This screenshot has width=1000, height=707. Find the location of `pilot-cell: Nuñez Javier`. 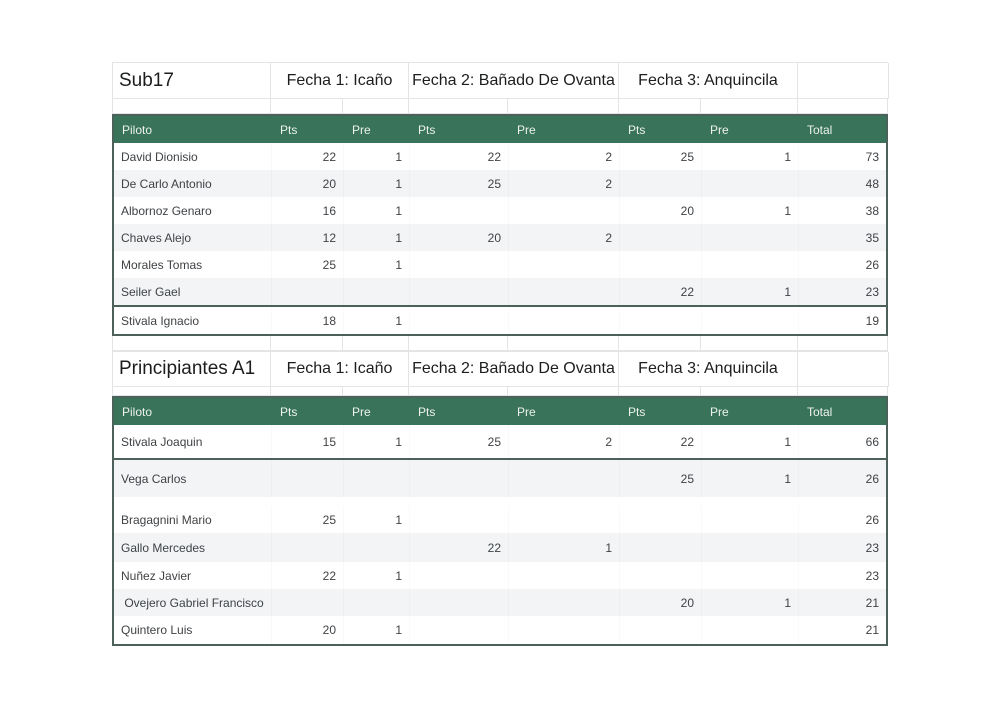

pilot-cell: Nuñez Javier is located at coordinates (193, 575).